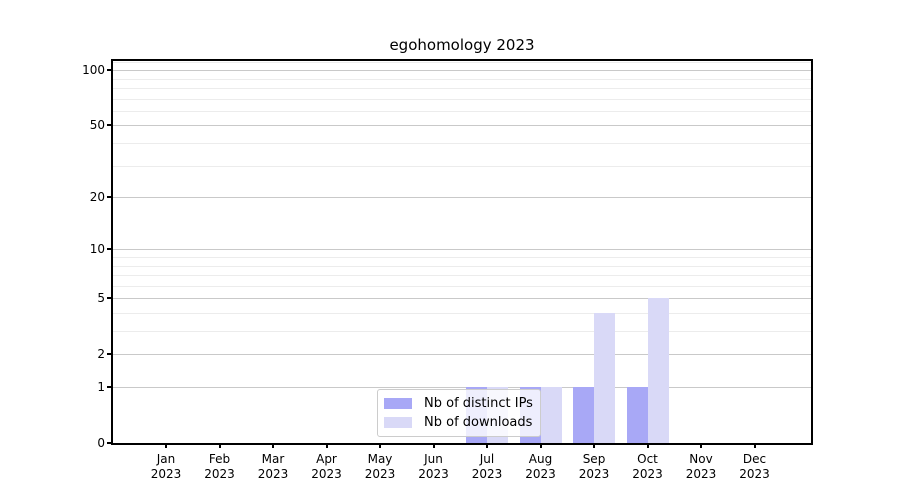  I want to click on legend-item-distinct-ips: Nb of distinct IPs, so click(458, 403).